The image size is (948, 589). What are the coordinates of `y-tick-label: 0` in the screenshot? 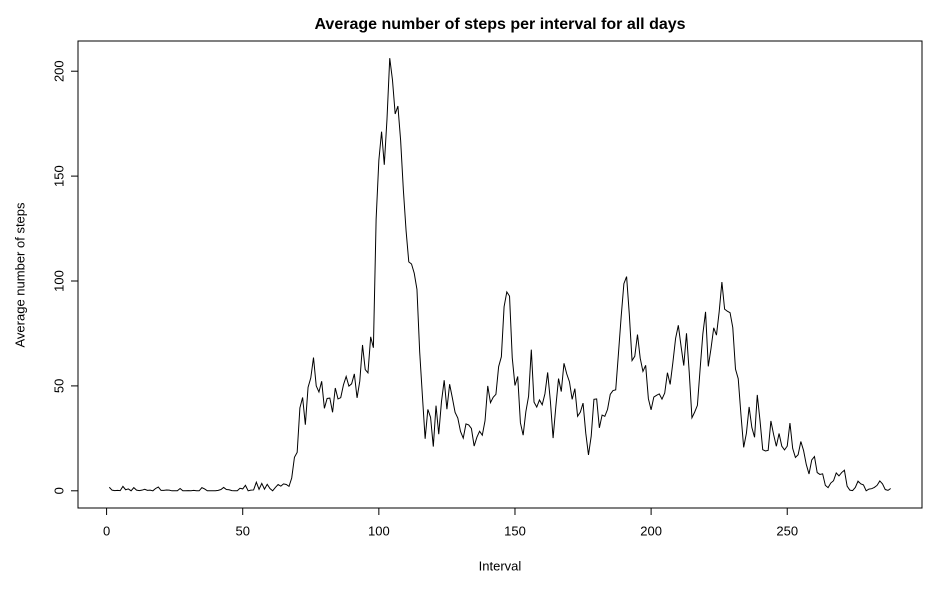 It's located at (58, 490).